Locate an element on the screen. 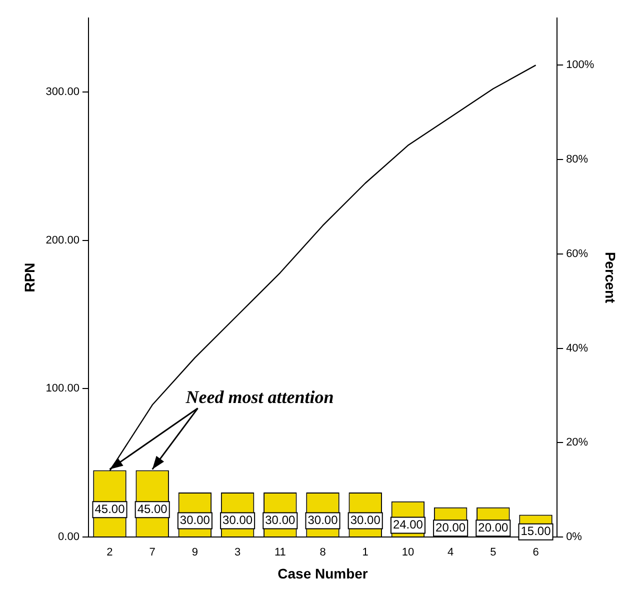 The image size is (640, 605). annotation: Need most attention is located at coordinates (259, 396).